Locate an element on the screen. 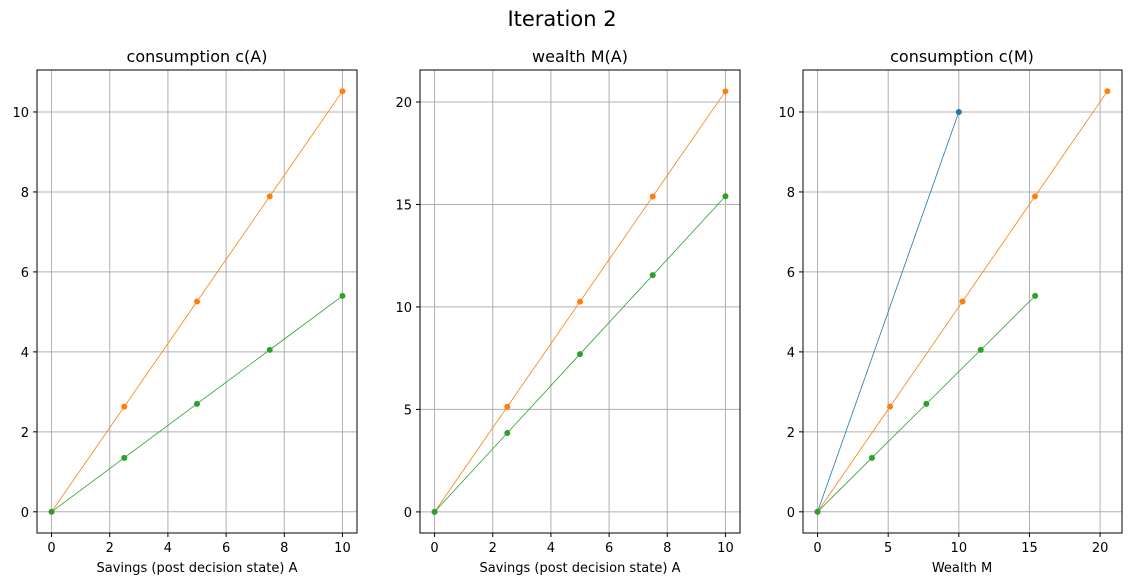  x-tick-label: 20 is located at coordinates (1100, 548).